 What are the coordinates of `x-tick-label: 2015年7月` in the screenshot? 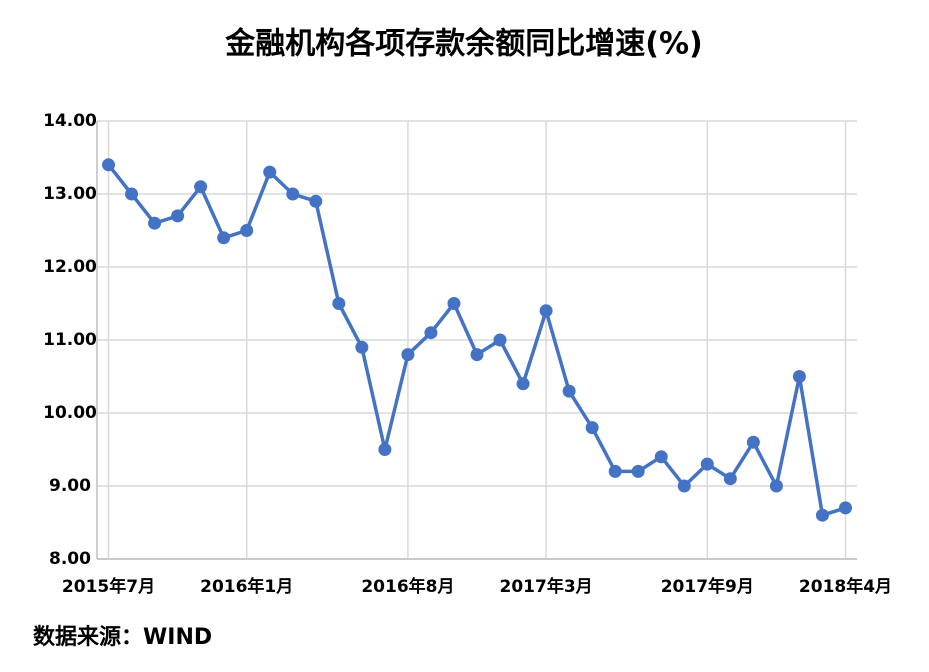 It's located at (108, 586).